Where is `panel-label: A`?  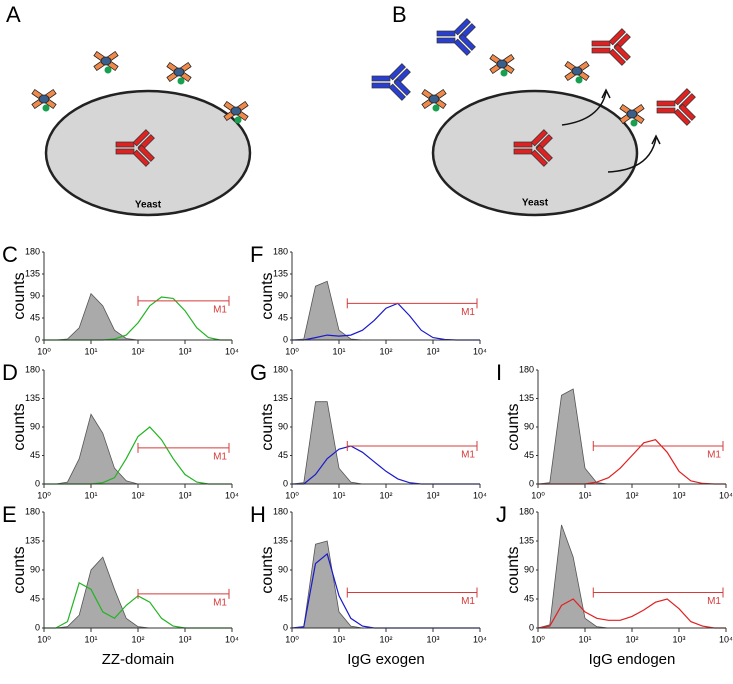
panel-label: A is located at coordinates (13, 14).